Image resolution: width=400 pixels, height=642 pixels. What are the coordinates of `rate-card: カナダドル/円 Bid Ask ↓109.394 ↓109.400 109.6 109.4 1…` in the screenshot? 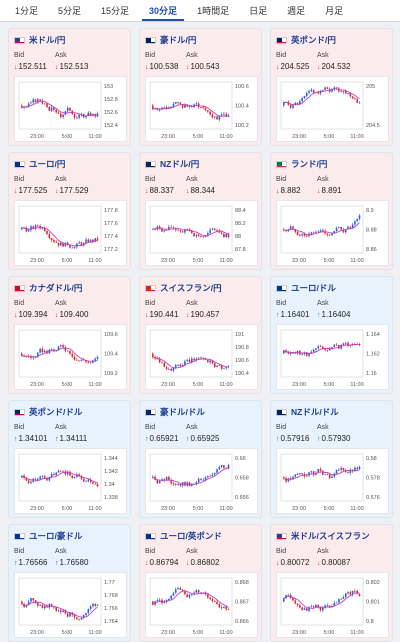 It's located at (69, 335).